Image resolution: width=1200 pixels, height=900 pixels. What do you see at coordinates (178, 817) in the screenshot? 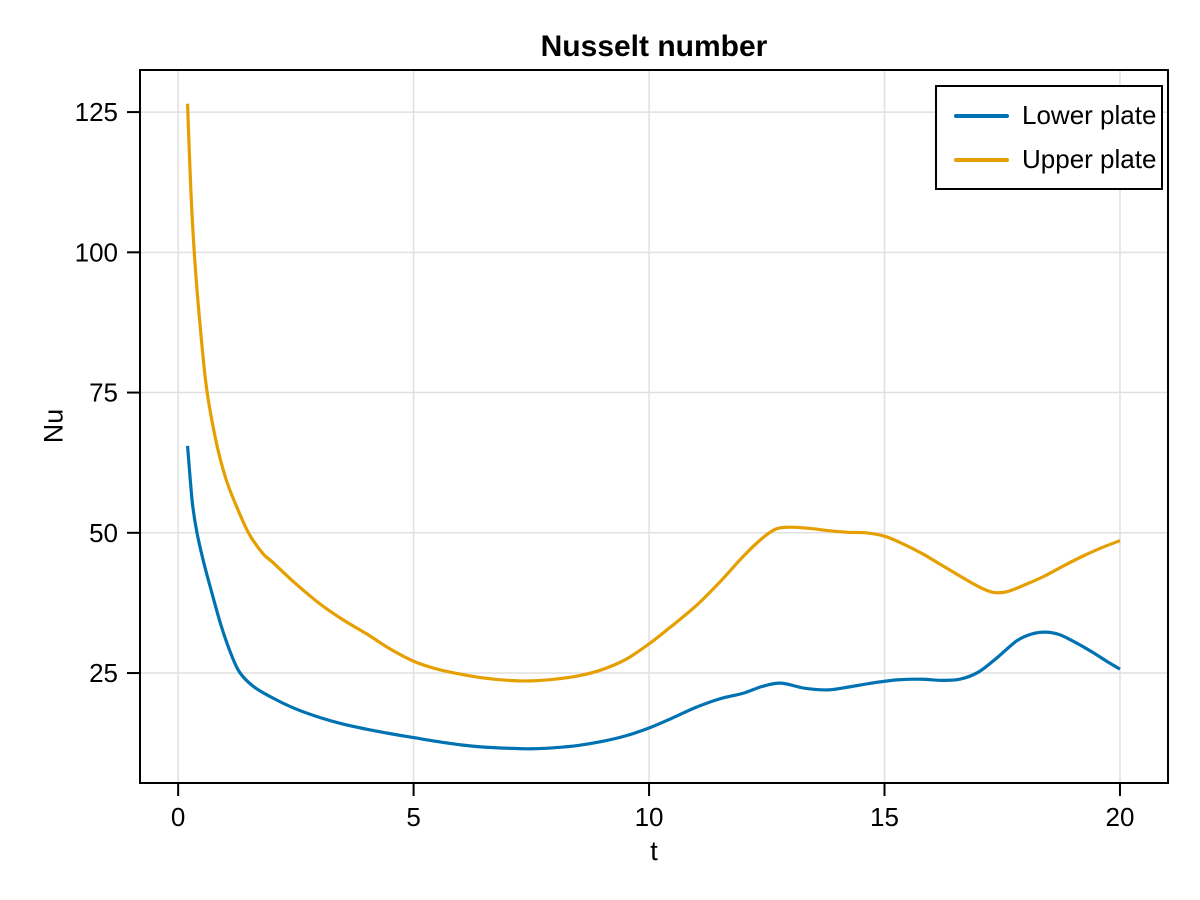
I see `x-tick-label: 0` at bounding box center [178, 817].